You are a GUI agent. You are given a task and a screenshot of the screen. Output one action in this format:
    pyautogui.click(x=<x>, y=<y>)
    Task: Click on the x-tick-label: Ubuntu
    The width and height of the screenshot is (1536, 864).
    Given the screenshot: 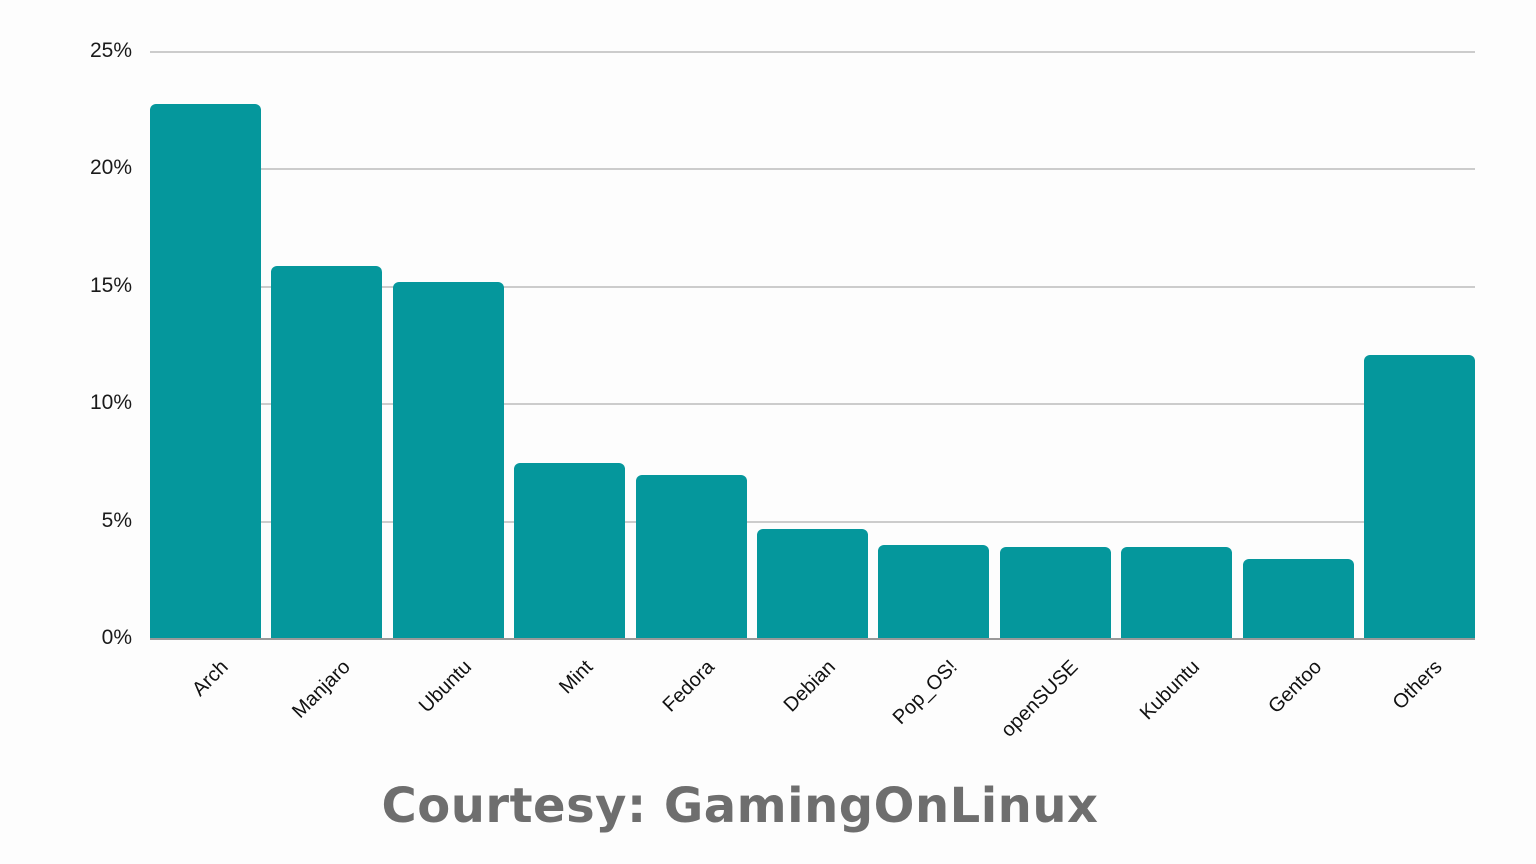 What is the action you would take?
    pyautogui.click(x=445, y=687)
    